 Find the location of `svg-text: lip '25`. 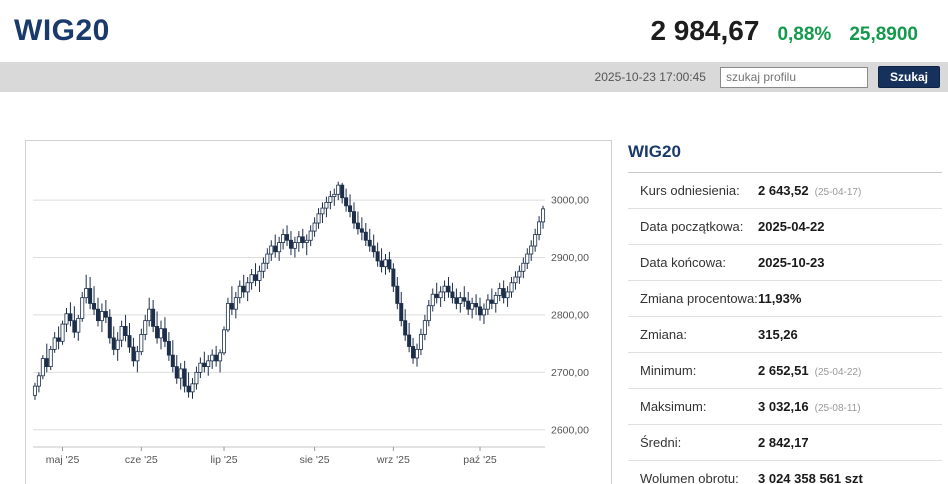

svg-text: lip '25 is located at coordinates (223, 460).